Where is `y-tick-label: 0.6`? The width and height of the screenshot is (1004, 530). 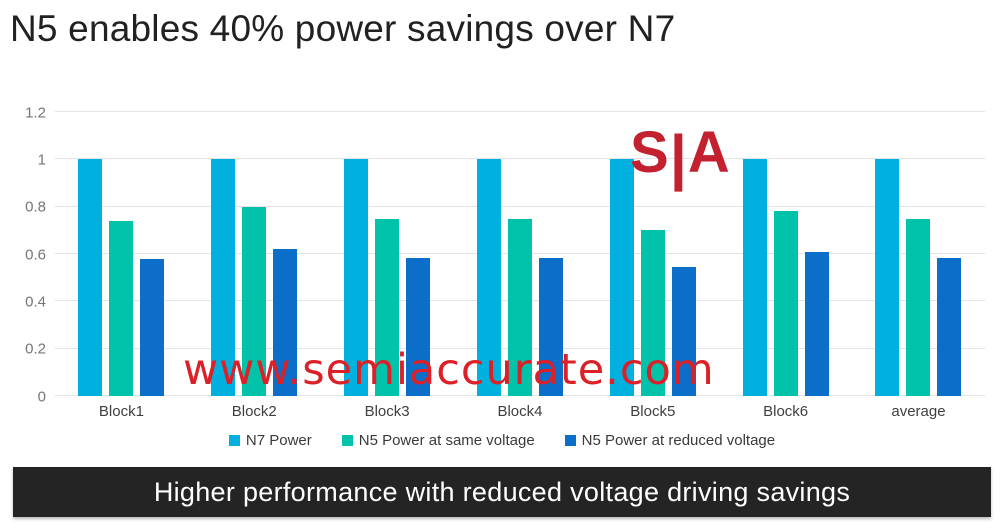 y-tick-label: 0.6 is located at coordinates (35, 254).